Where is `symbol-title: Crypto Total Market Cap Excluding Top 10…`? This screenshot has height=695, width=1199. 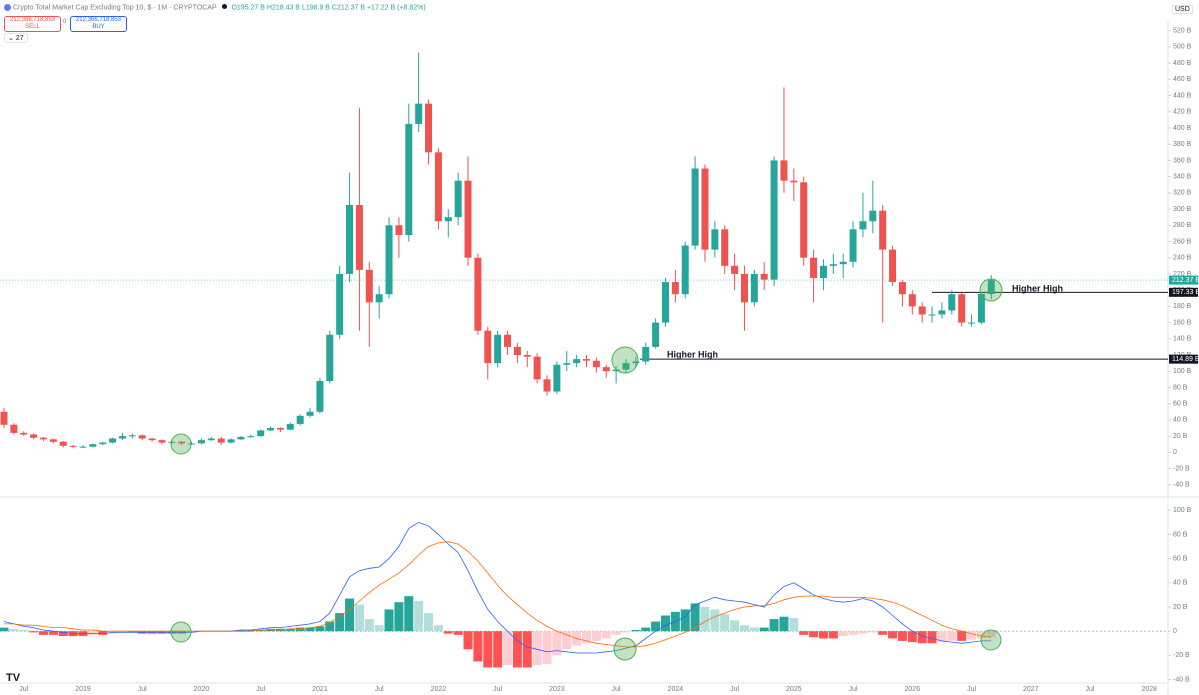
symbol-title: Crypto Total Market Cap Excluding Top 10… is located at coordinates (114, 8).